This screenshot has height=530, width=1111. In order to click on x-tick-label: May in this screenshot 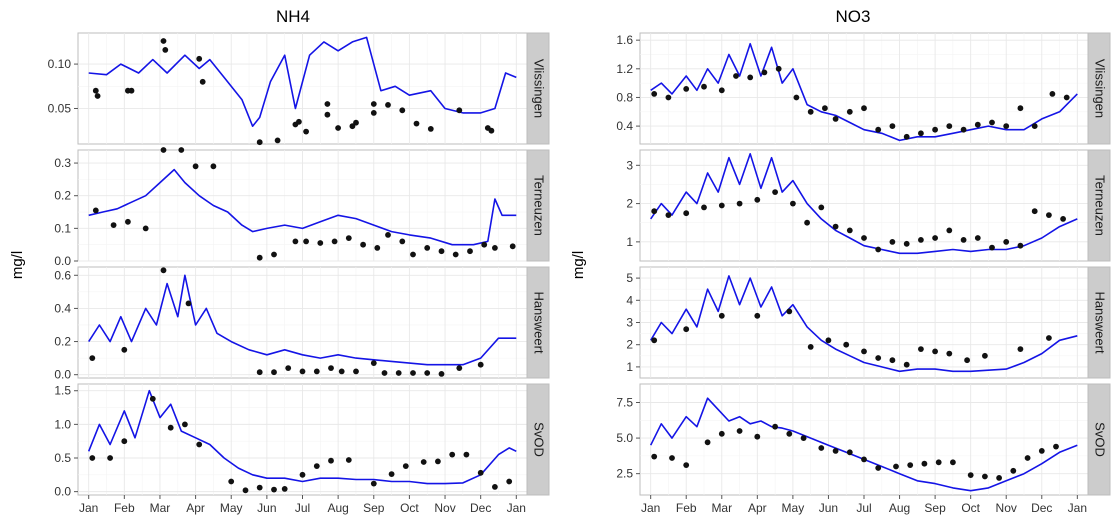, I will do `click(231, 508)`.